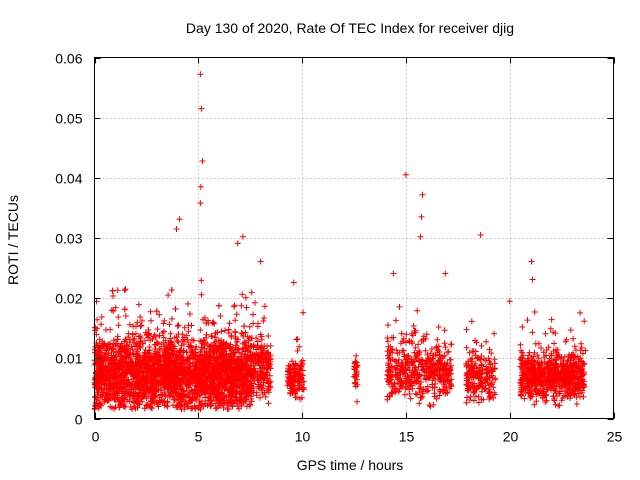 Image resolution: width=640 pixels, height=480 pixels. Describe the element at coordinates (68, 299) in the screenshot. I see `y-tick-label: 0.02` at that location.